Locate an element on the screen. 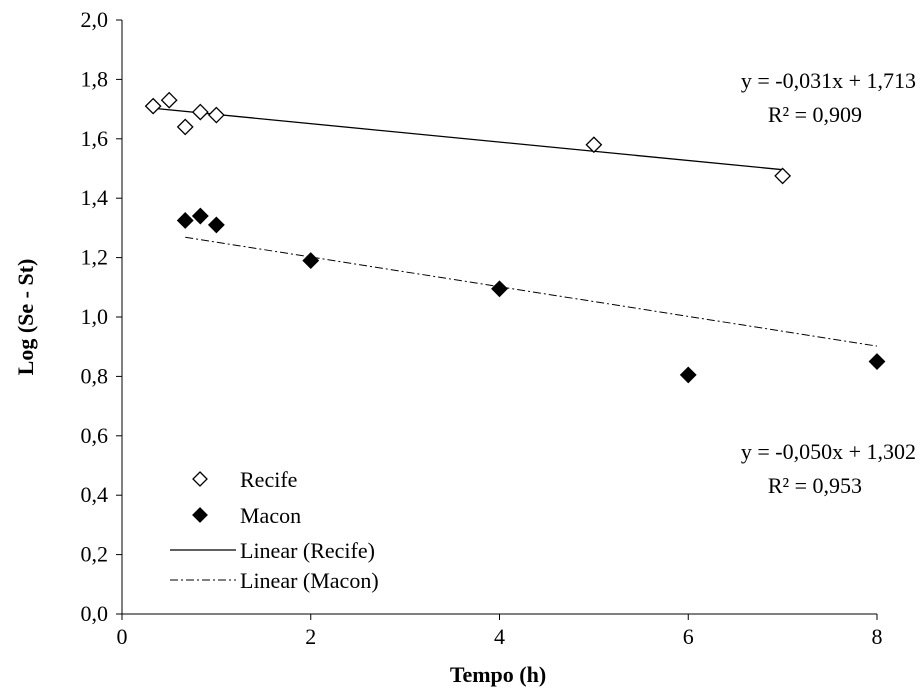 The width and height of the screenshot is (920, 690). y-tick-label: 0,0 is located at coordinates (95, 613).